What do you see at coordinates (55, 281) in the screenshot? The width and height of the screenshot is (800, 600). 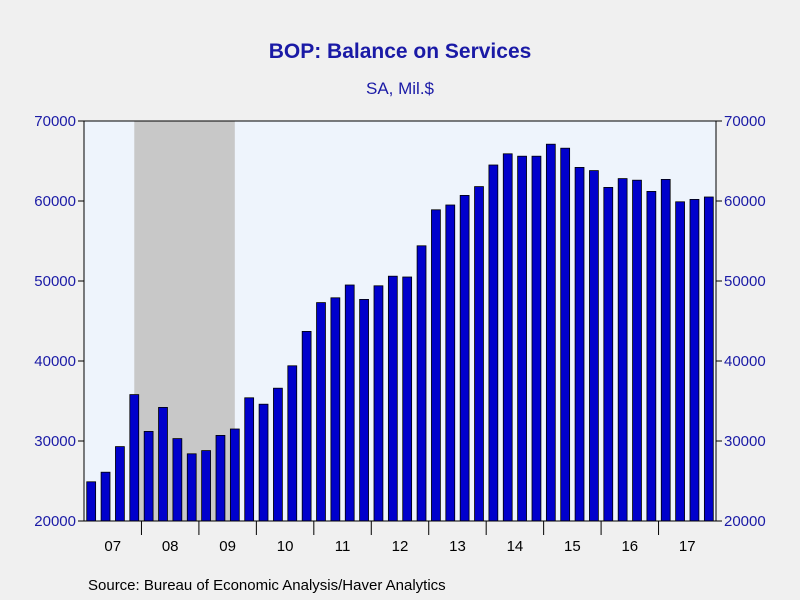 I see `ytick-label-left: 50000` at bounding box center [55, 281].